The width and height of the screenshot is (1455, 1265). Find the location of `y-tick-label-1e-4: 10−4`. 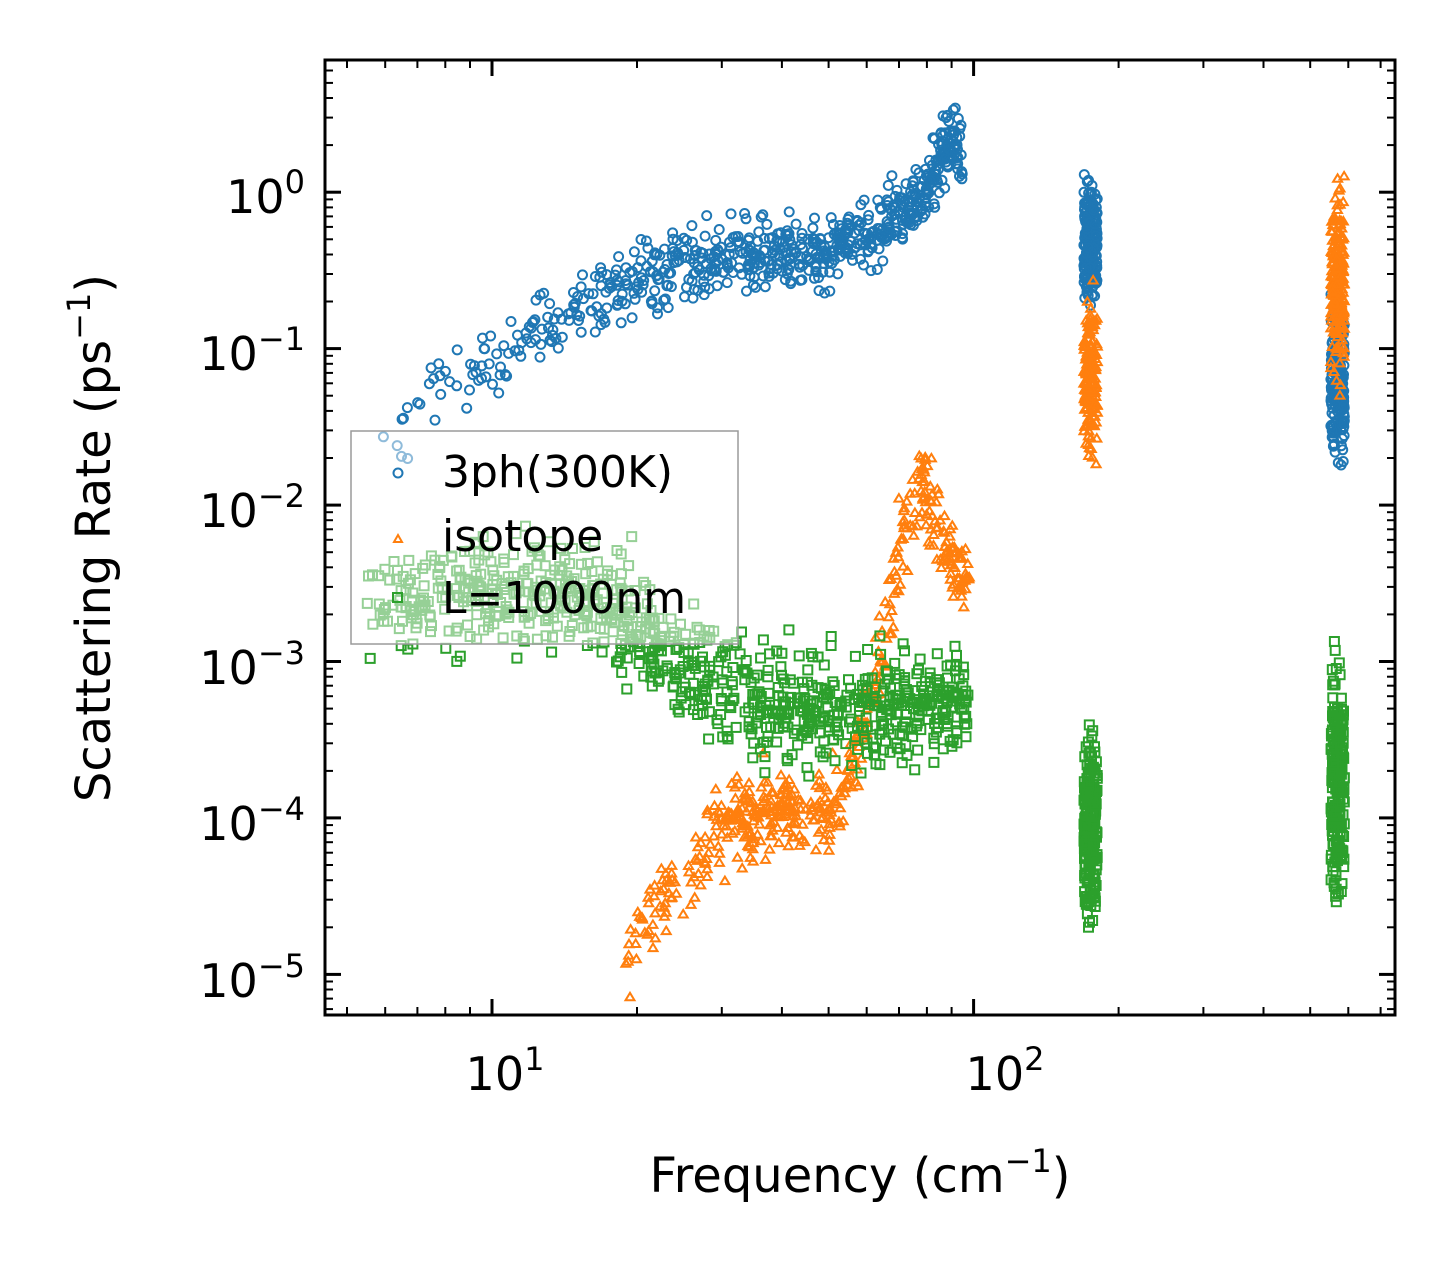

y-tick-label-1e-4: 10−4 is located at coordinates (252, 820).